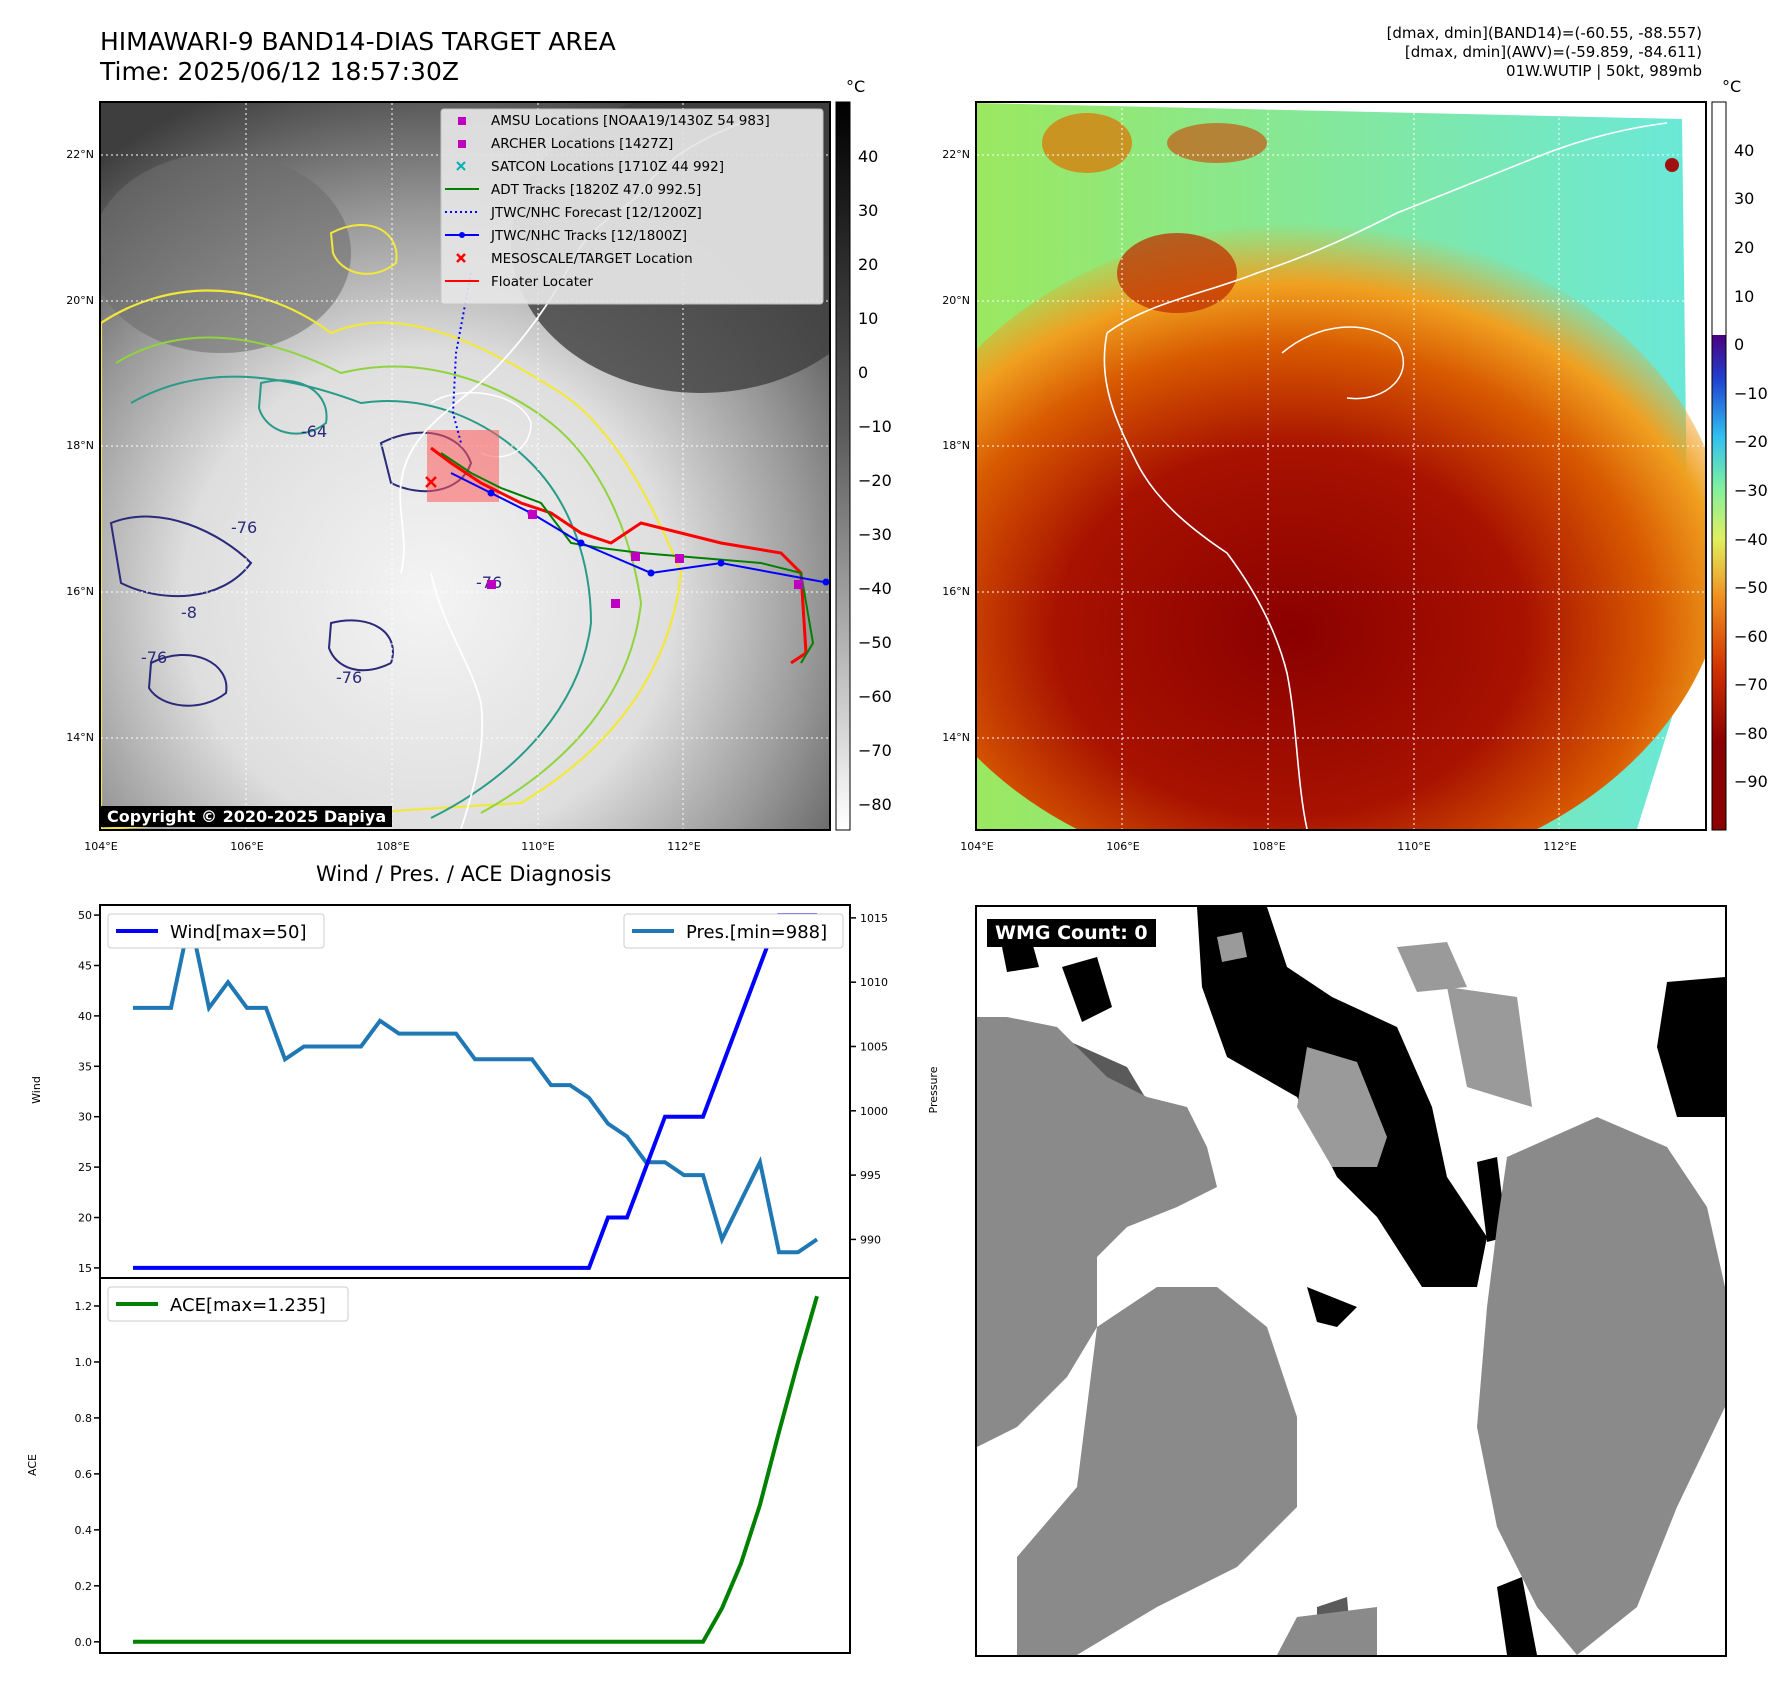 The height and width of the screenshot is (1690, 1792). Describe the element at coordinates (1604, 71) in the screenshot. I see `storm-info: 01W.WUTIP | 50kt, 989mb` at that location.